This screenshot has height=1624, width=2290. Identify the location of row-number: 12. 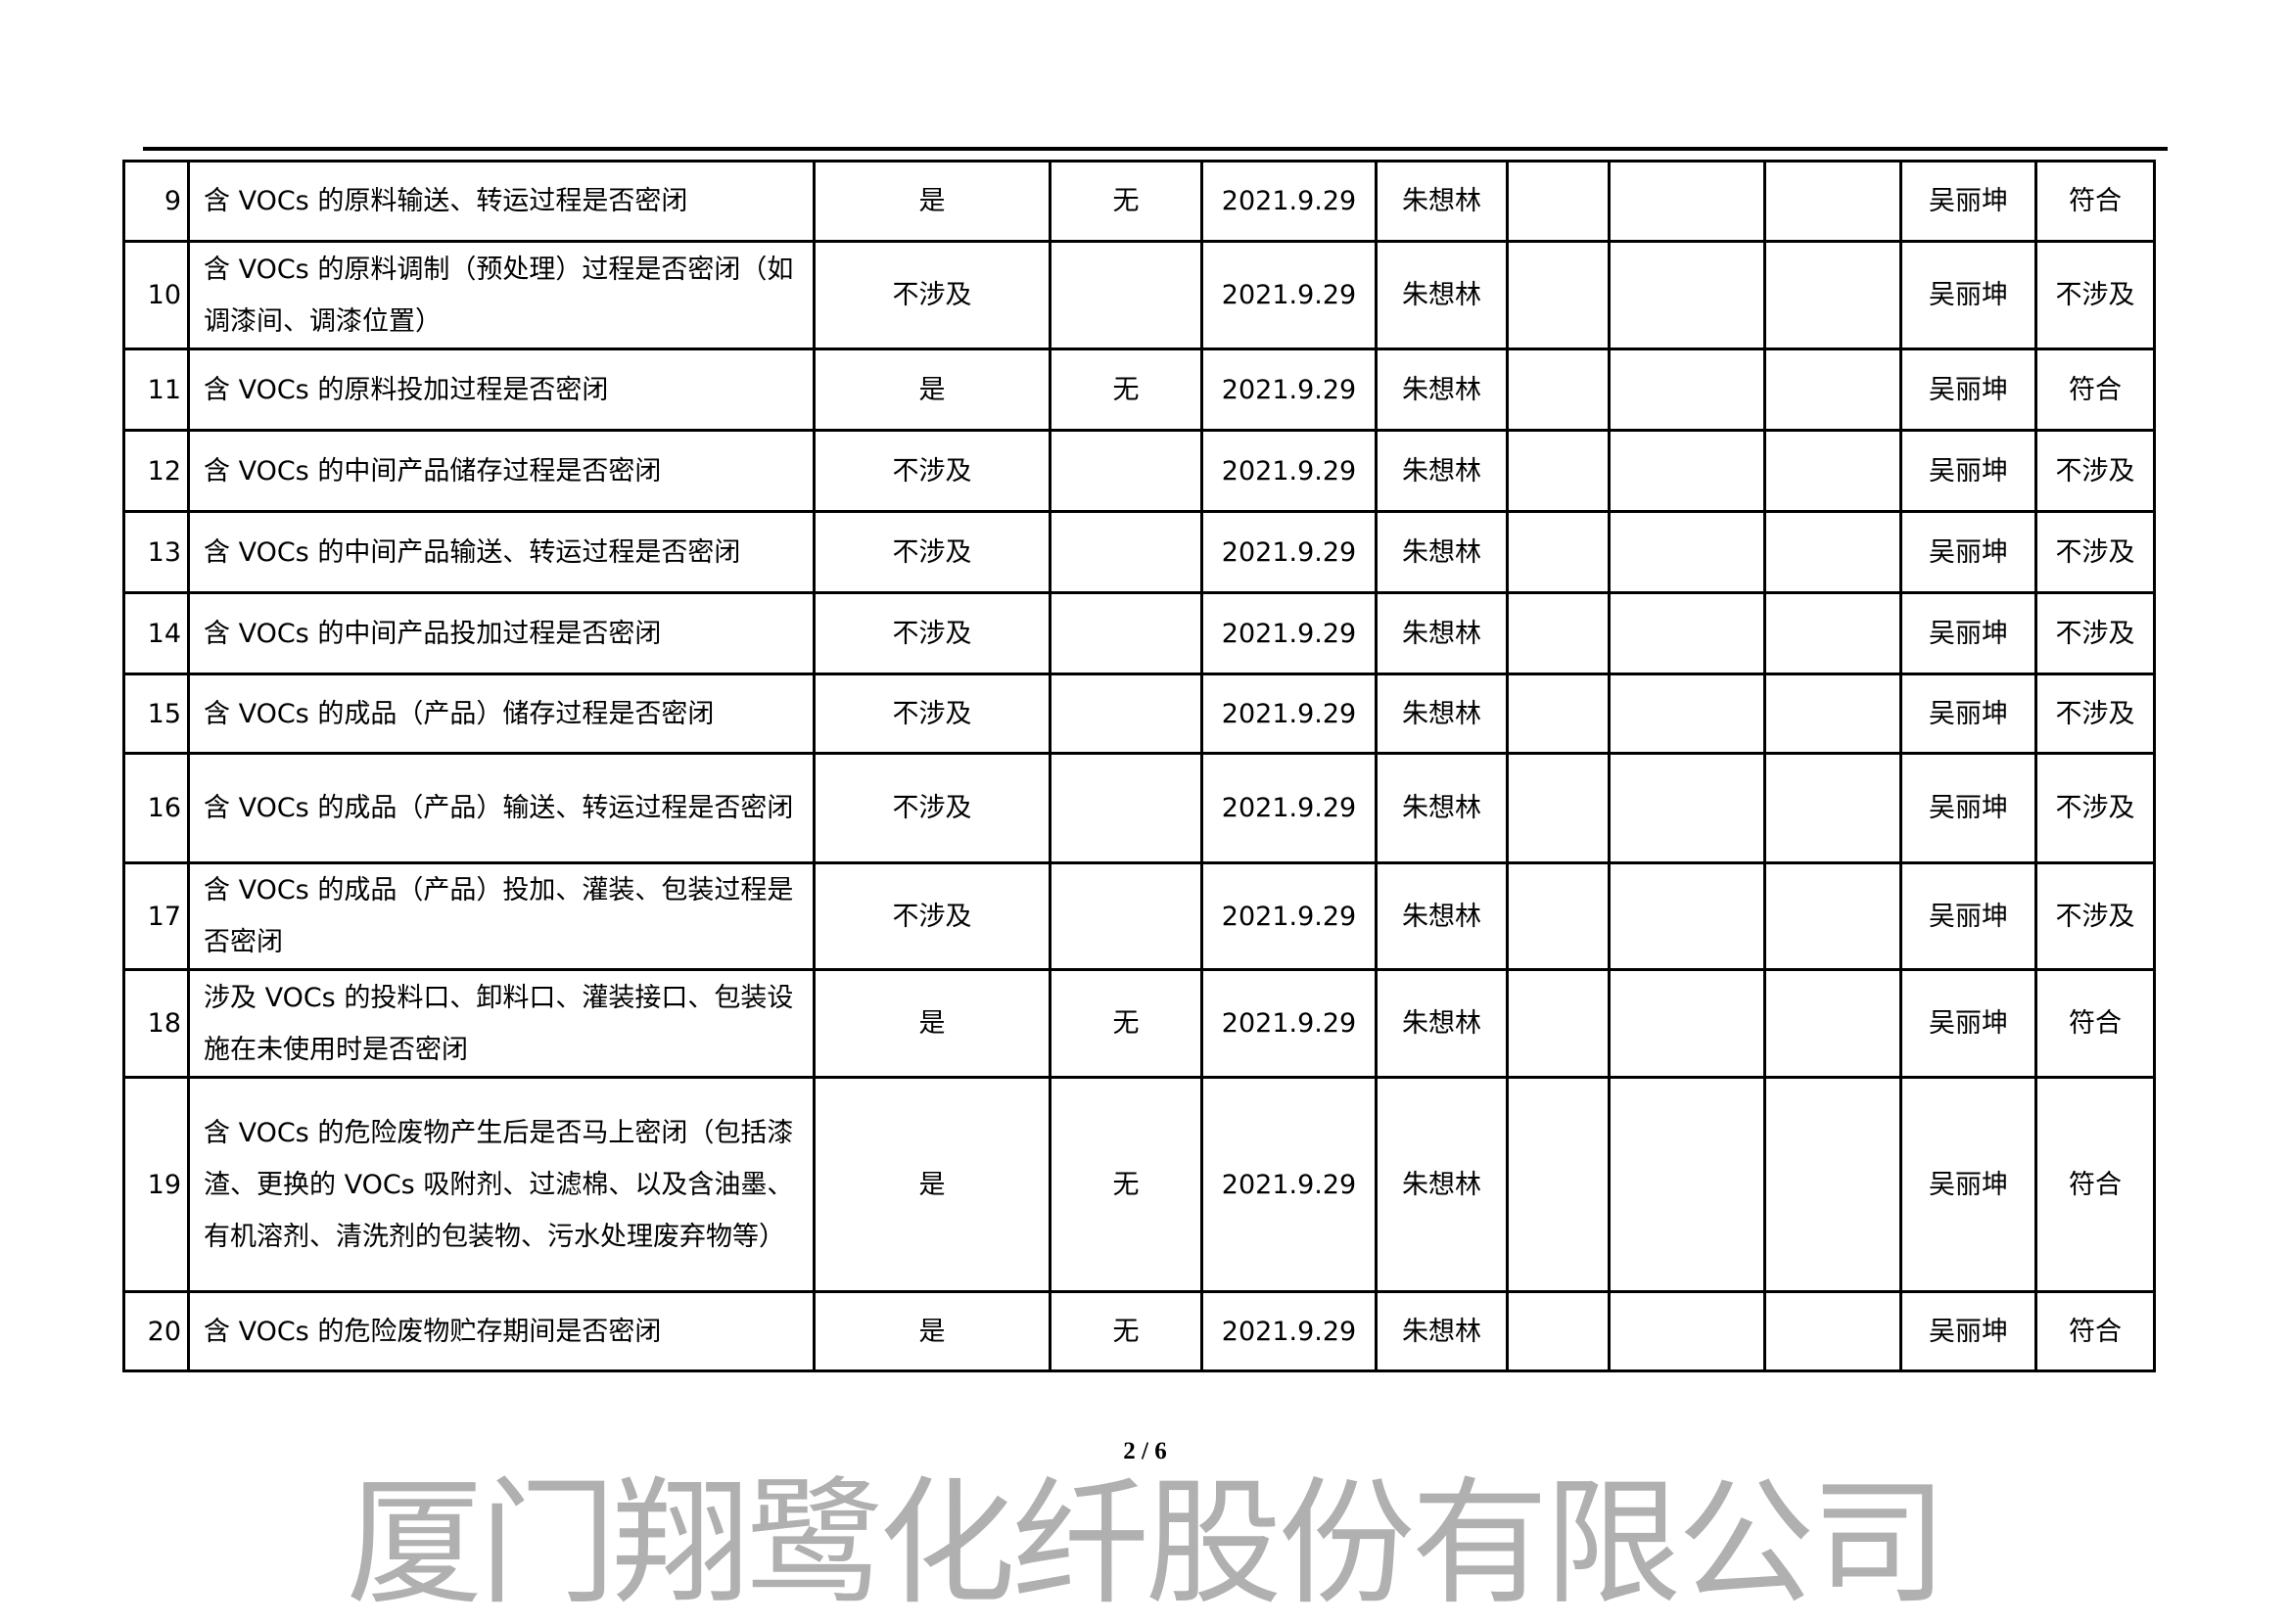
(156, 471).